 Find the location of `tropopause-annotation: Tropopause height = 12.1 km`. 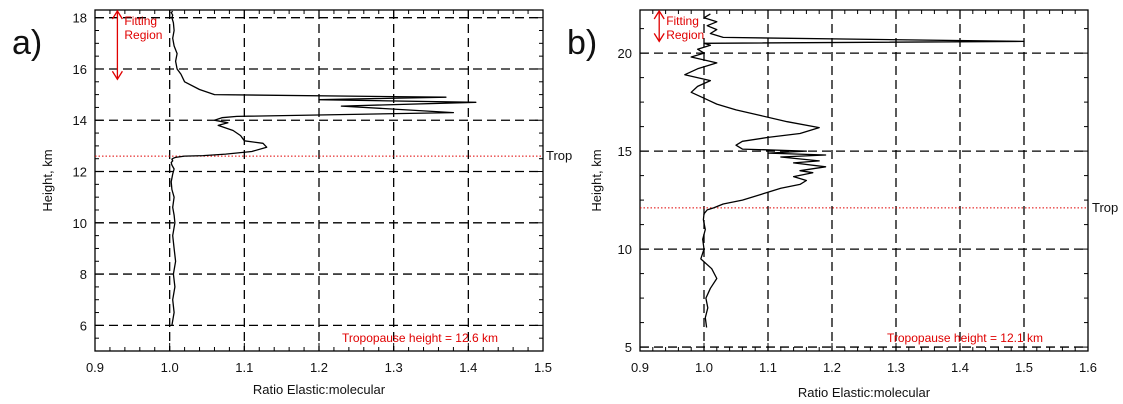

tropopause-annotation: Tropopause height = 12.1 km is located at coordinates (965, 338).